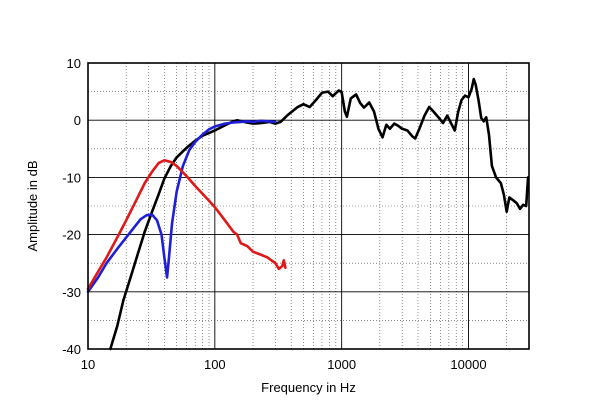  Describe the element at coordinates (88, 364) in the screenshot. I see `x-tick-label: 10` at that location.